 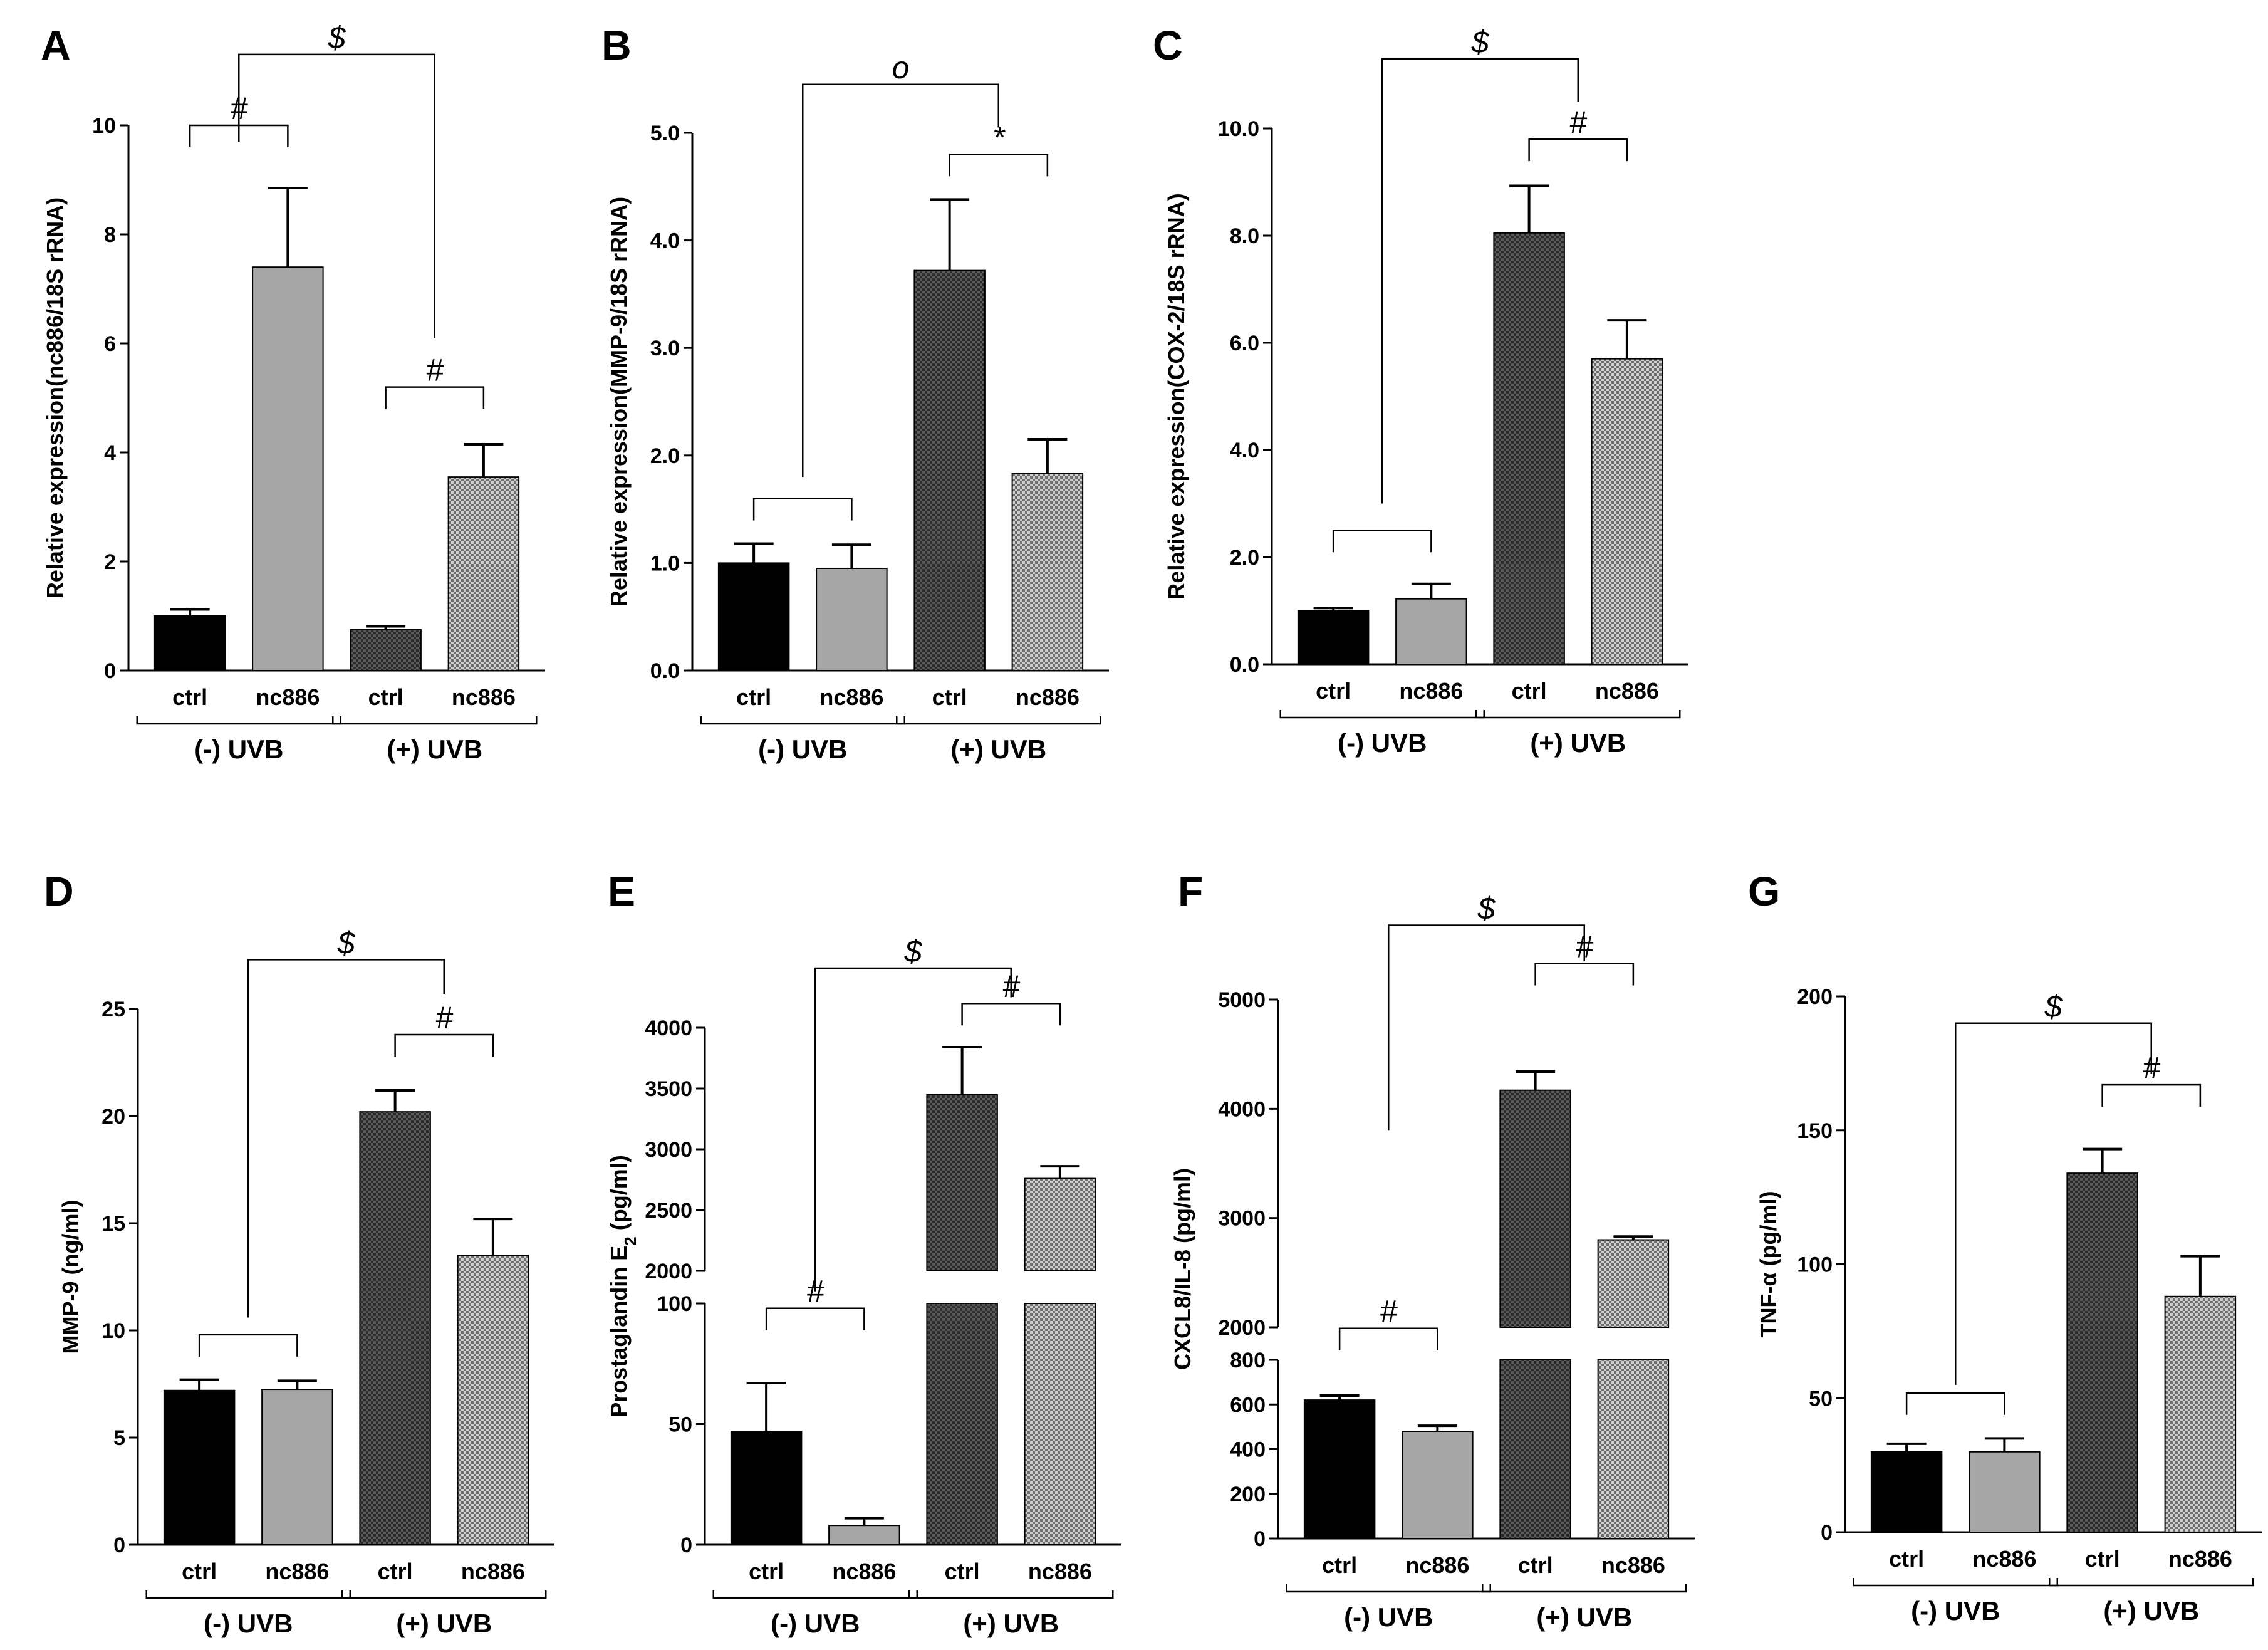 I want to click on y-tick-label: 1.0, so click(x=665, y=563).